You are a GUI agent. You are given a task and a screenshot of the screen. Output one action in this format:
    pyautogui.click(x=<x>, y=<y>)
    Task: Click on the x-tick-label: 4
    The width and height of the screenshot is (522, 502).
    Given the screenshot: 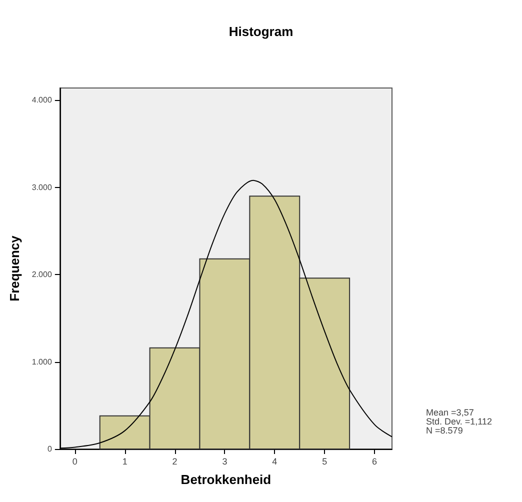 What is the action you would take?
    pyautogui.click(x=275, y=461)
    